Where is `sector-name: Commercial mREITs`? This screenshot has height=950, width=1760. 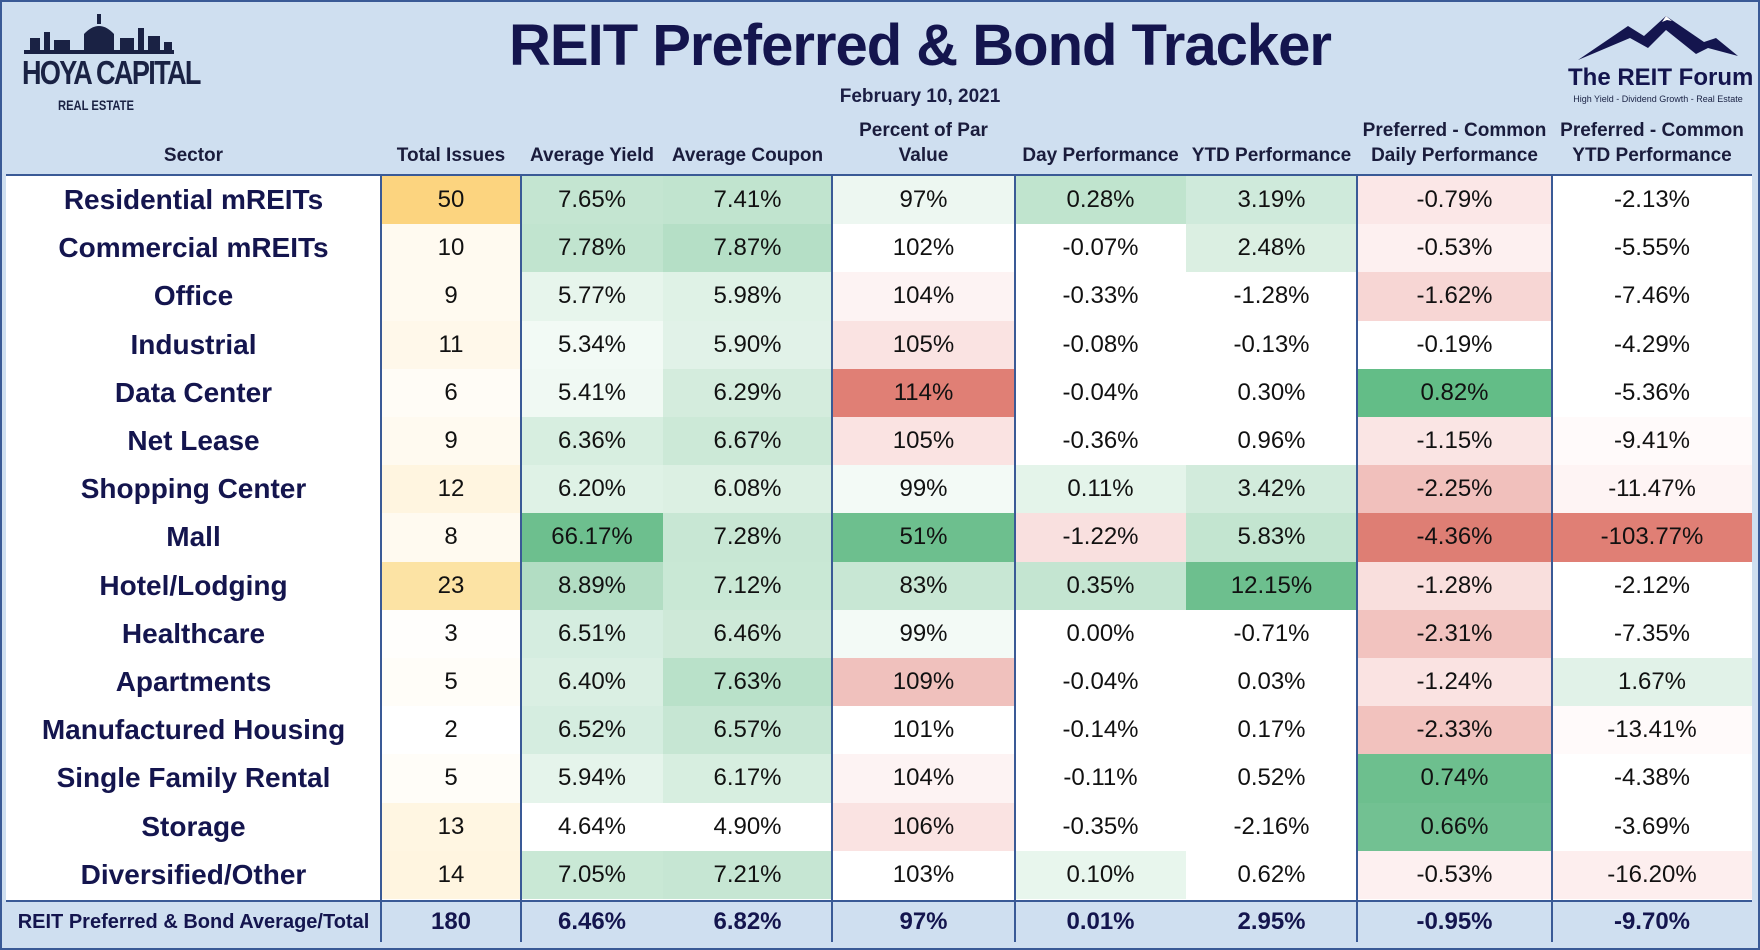
sector-name: Commercial mREITs is located at coordinates (193, 248).